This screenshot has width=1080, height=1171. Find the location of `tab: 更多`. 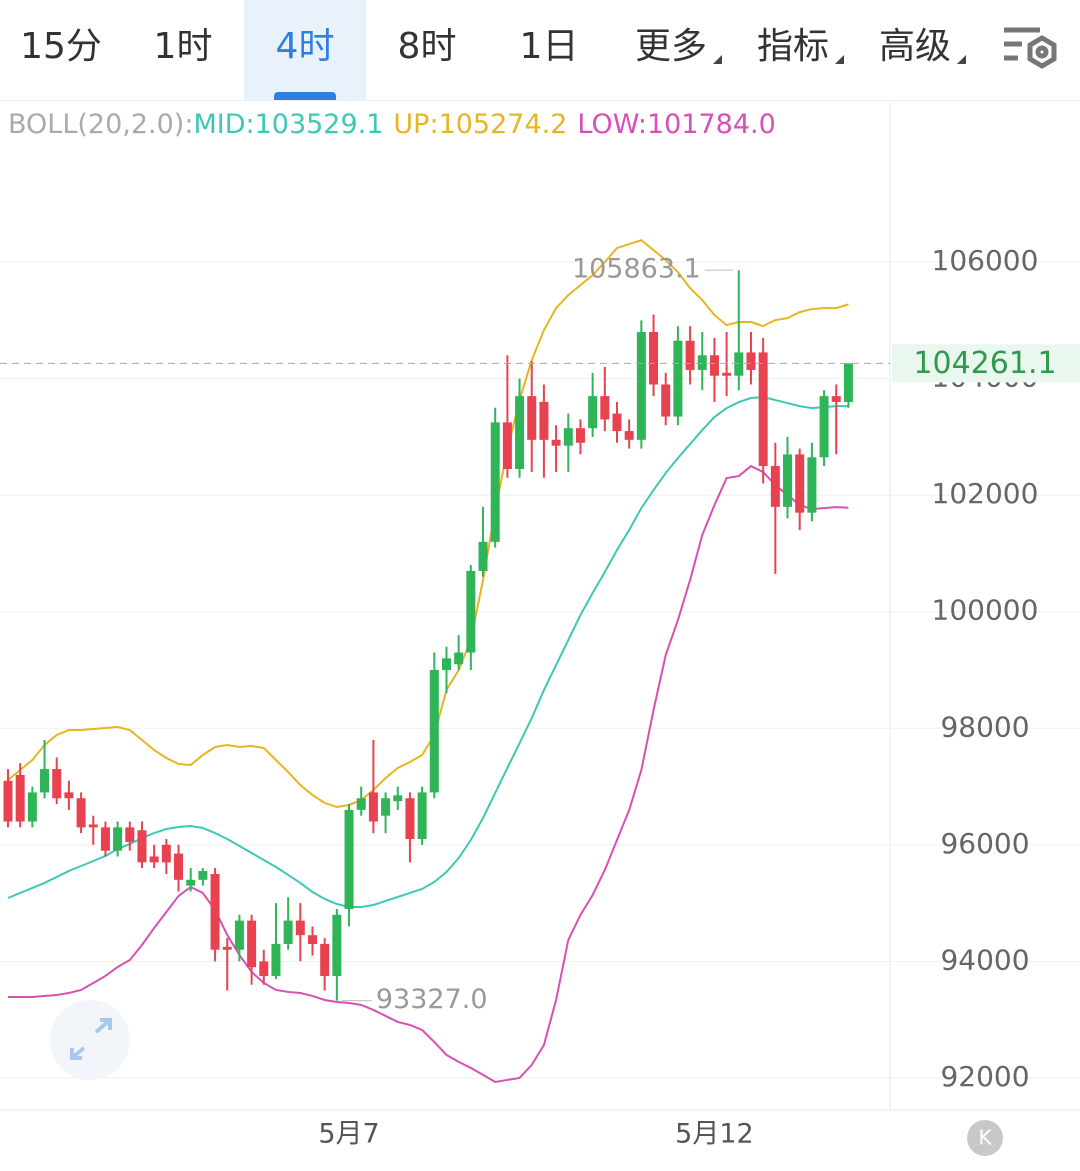

tab: 更多 is located at coordinates (671, 50).